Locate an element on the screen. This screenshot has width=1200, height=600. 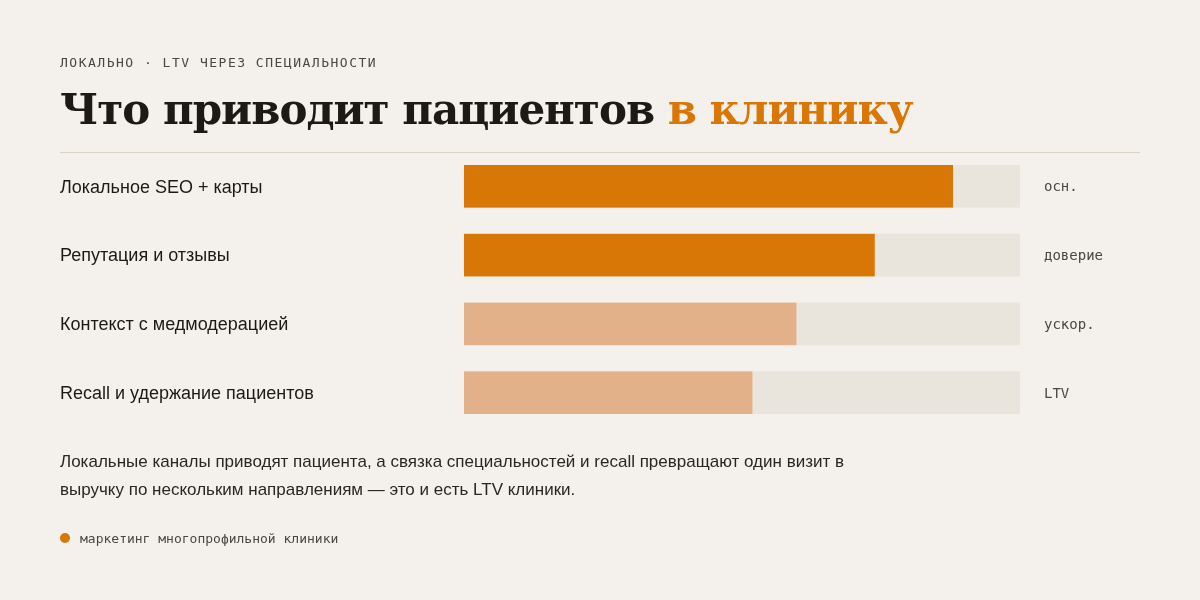
text: LTV is located at coordinates (1057, 392).